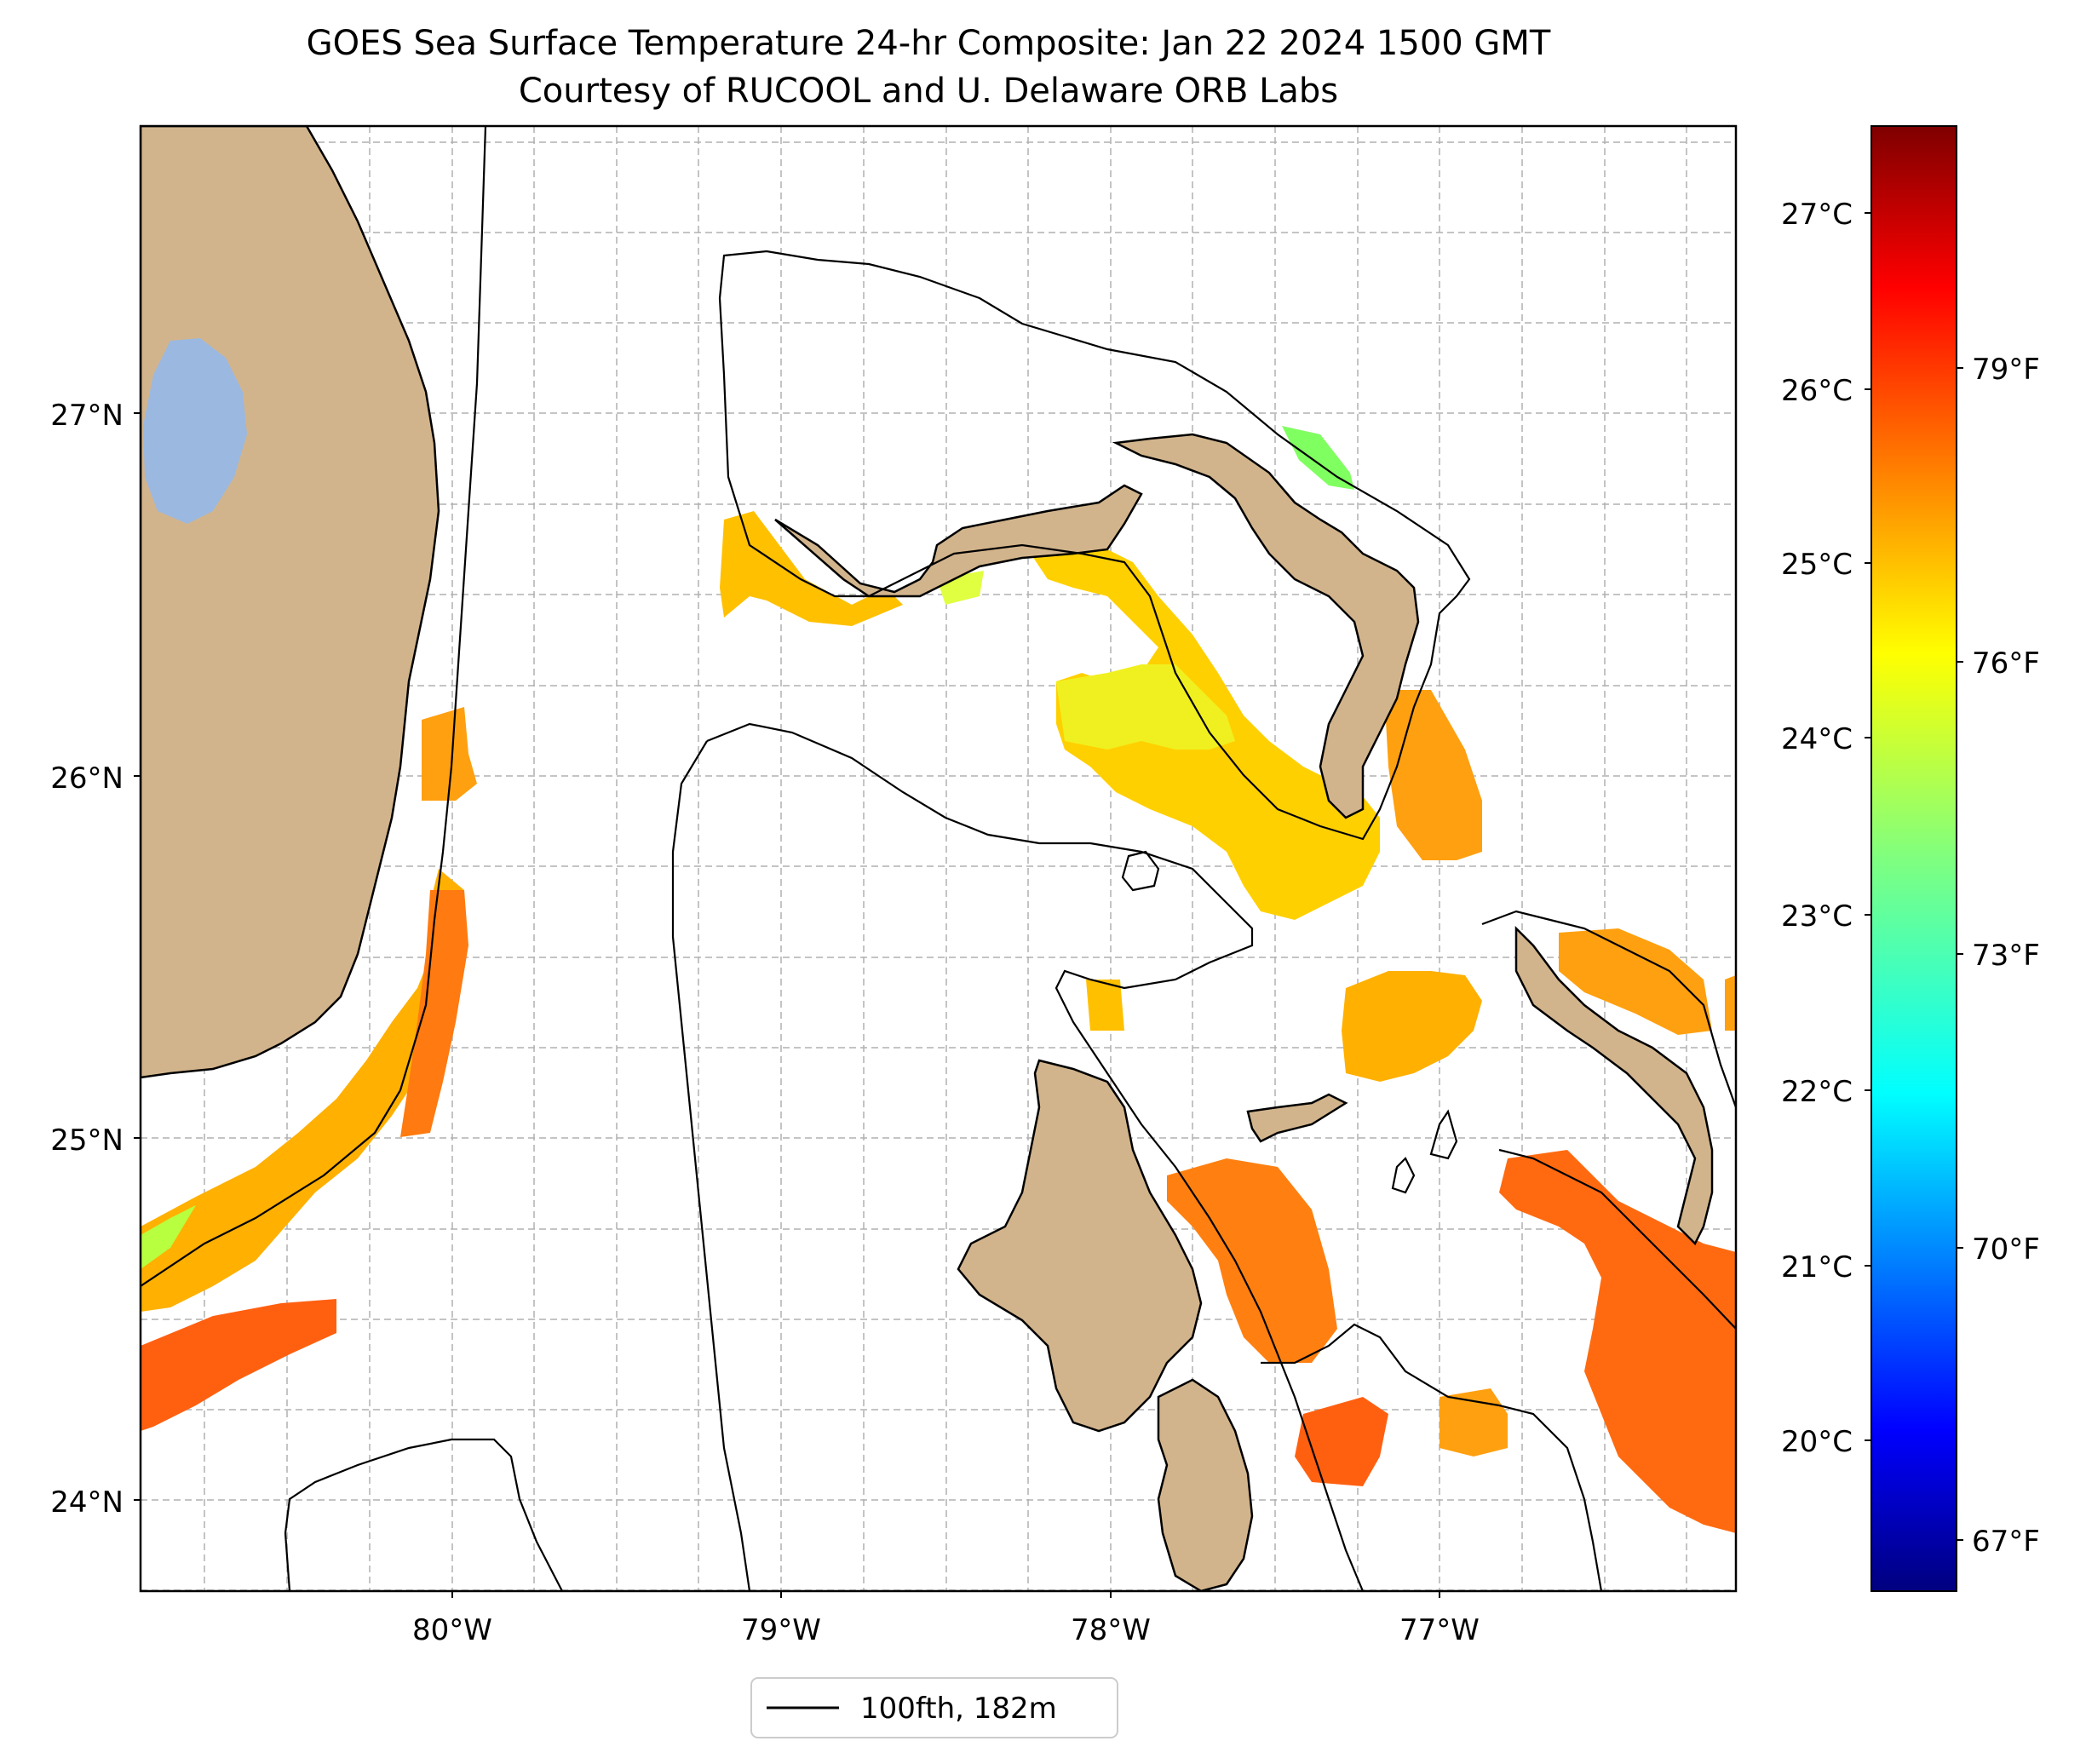 Image resolution: width=2086 pixels, height=1764 pixels. Describe the element at coordinates (781, 1630) in the screenshot. I see `lon-tick-label: 79°W` at that location.